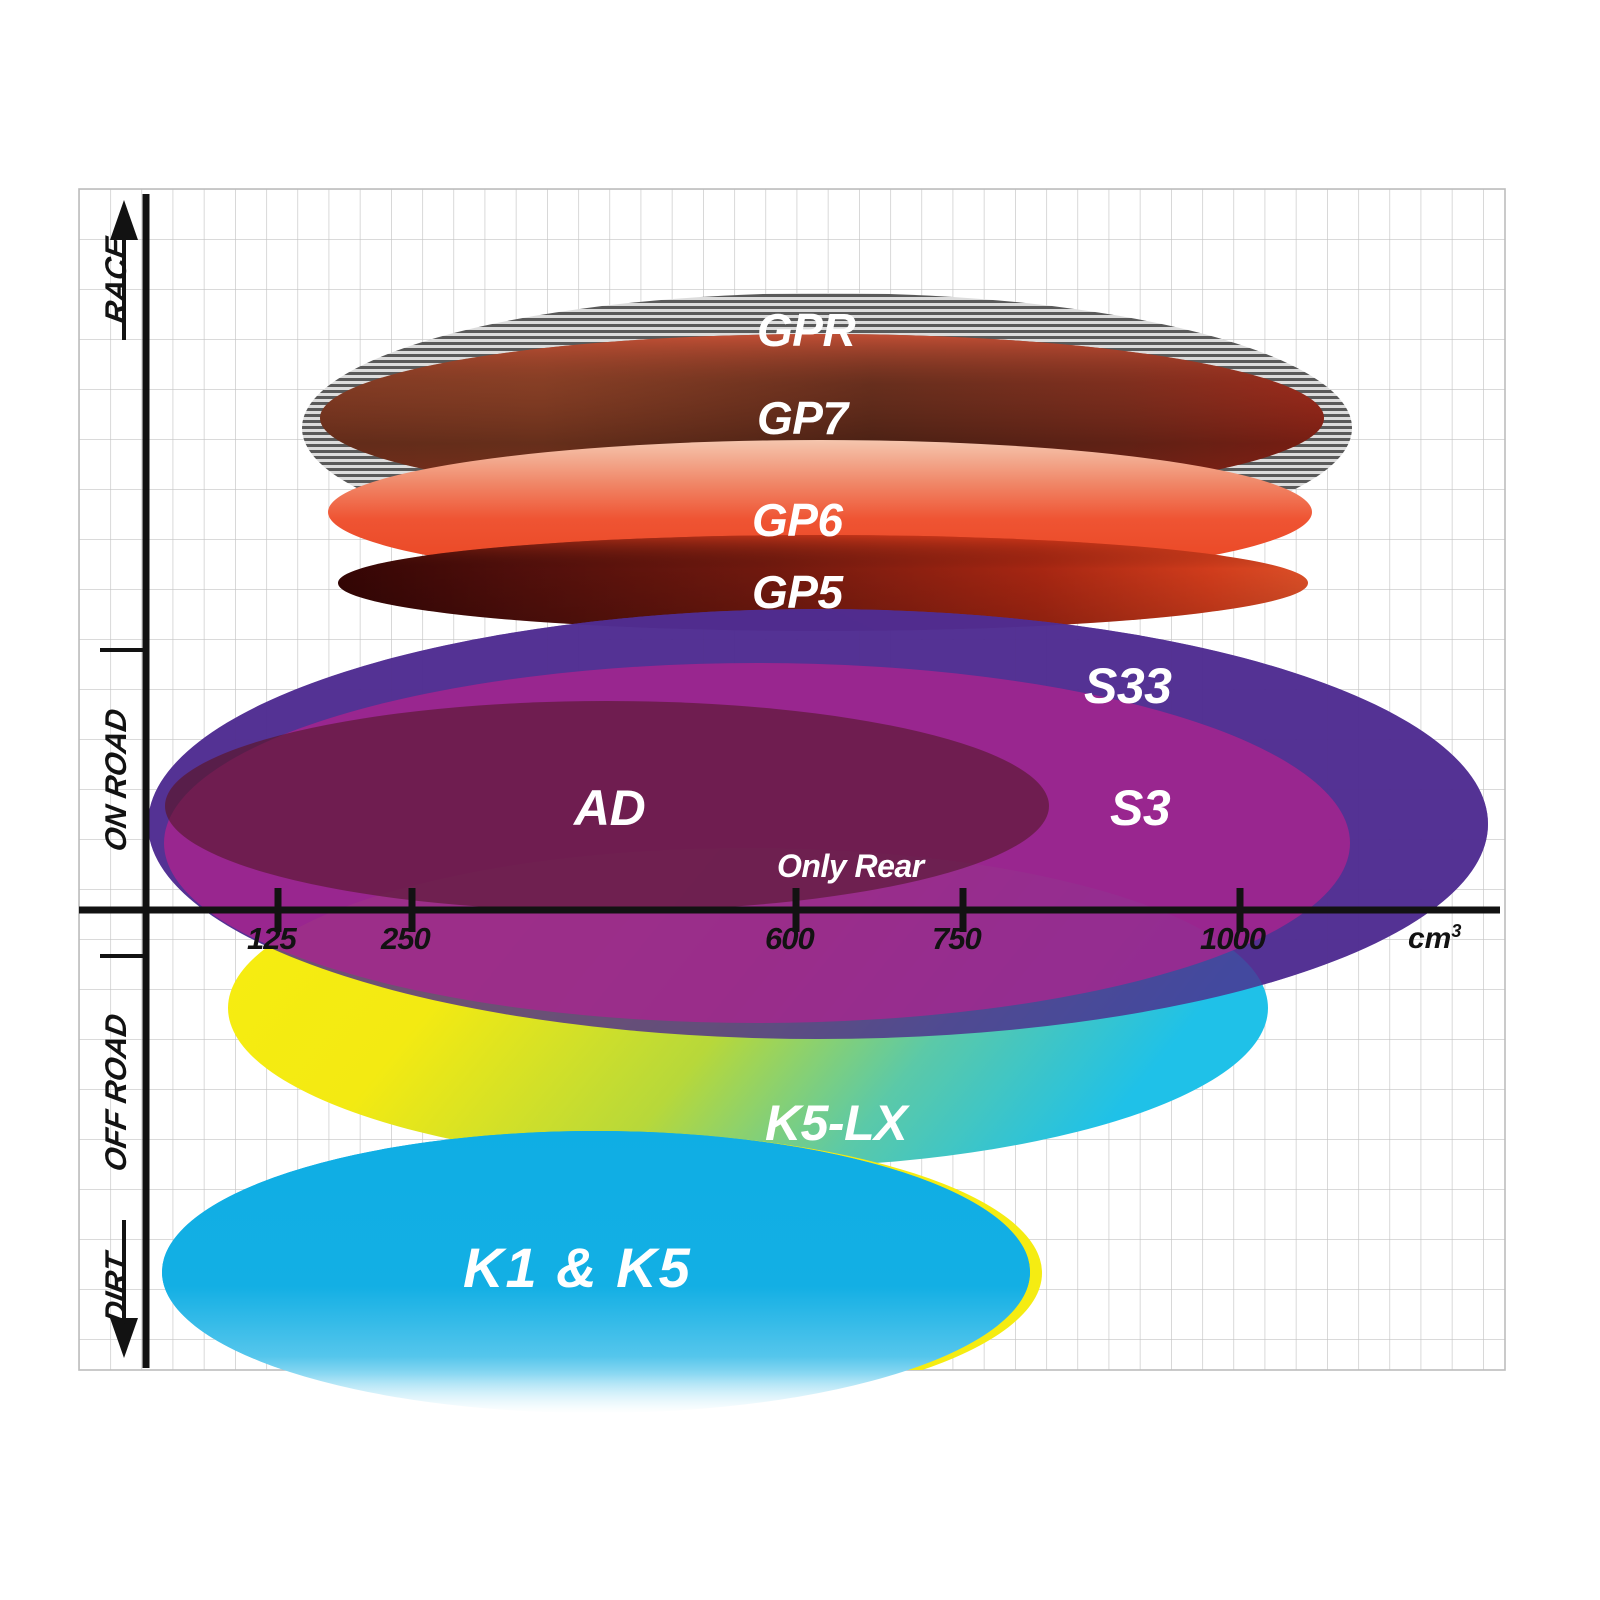 The height and width of the screenshot is (1600, 1600). Describe the element at coordinates (406, 938) in the screenshot. I see `x-axis-label-250: 250` at that location.